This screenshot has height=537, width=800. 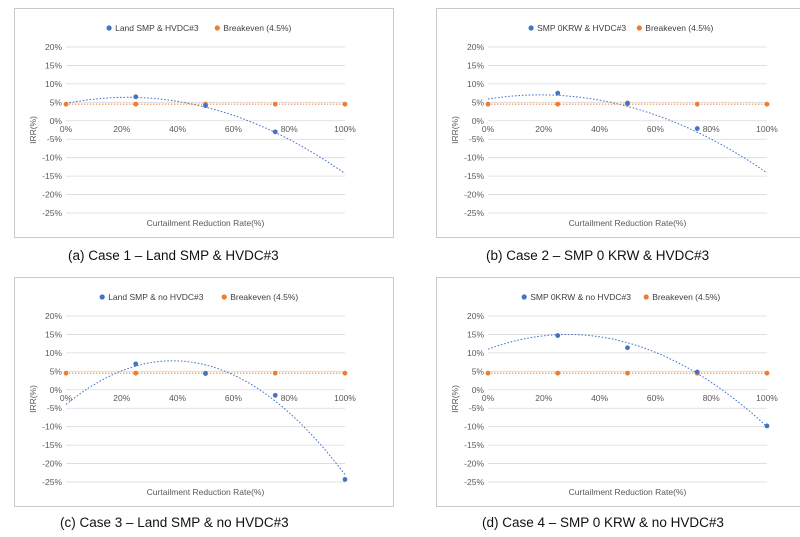 I want to click on x-tick-label: 80%, so click(x=289, y=129).